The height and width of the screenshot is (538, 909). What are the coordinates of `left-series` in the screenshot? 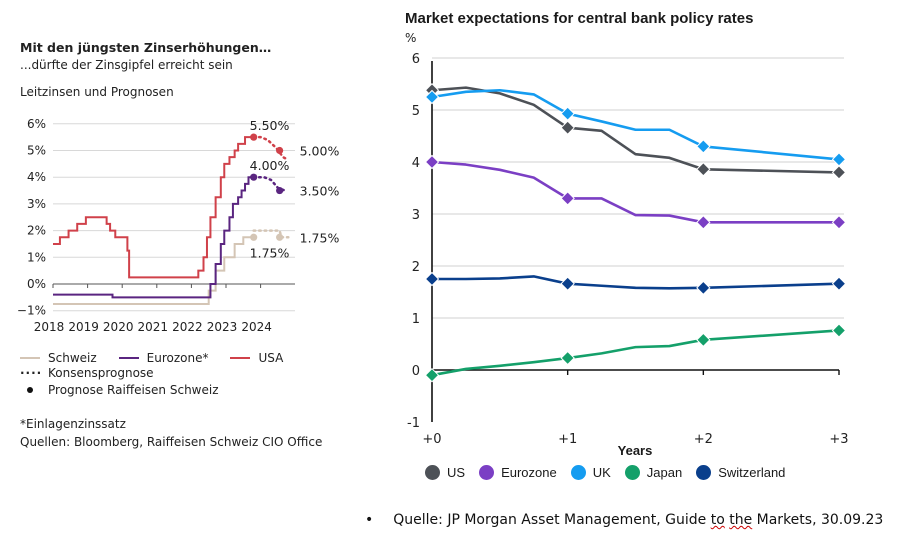 It's located at (171, 219).